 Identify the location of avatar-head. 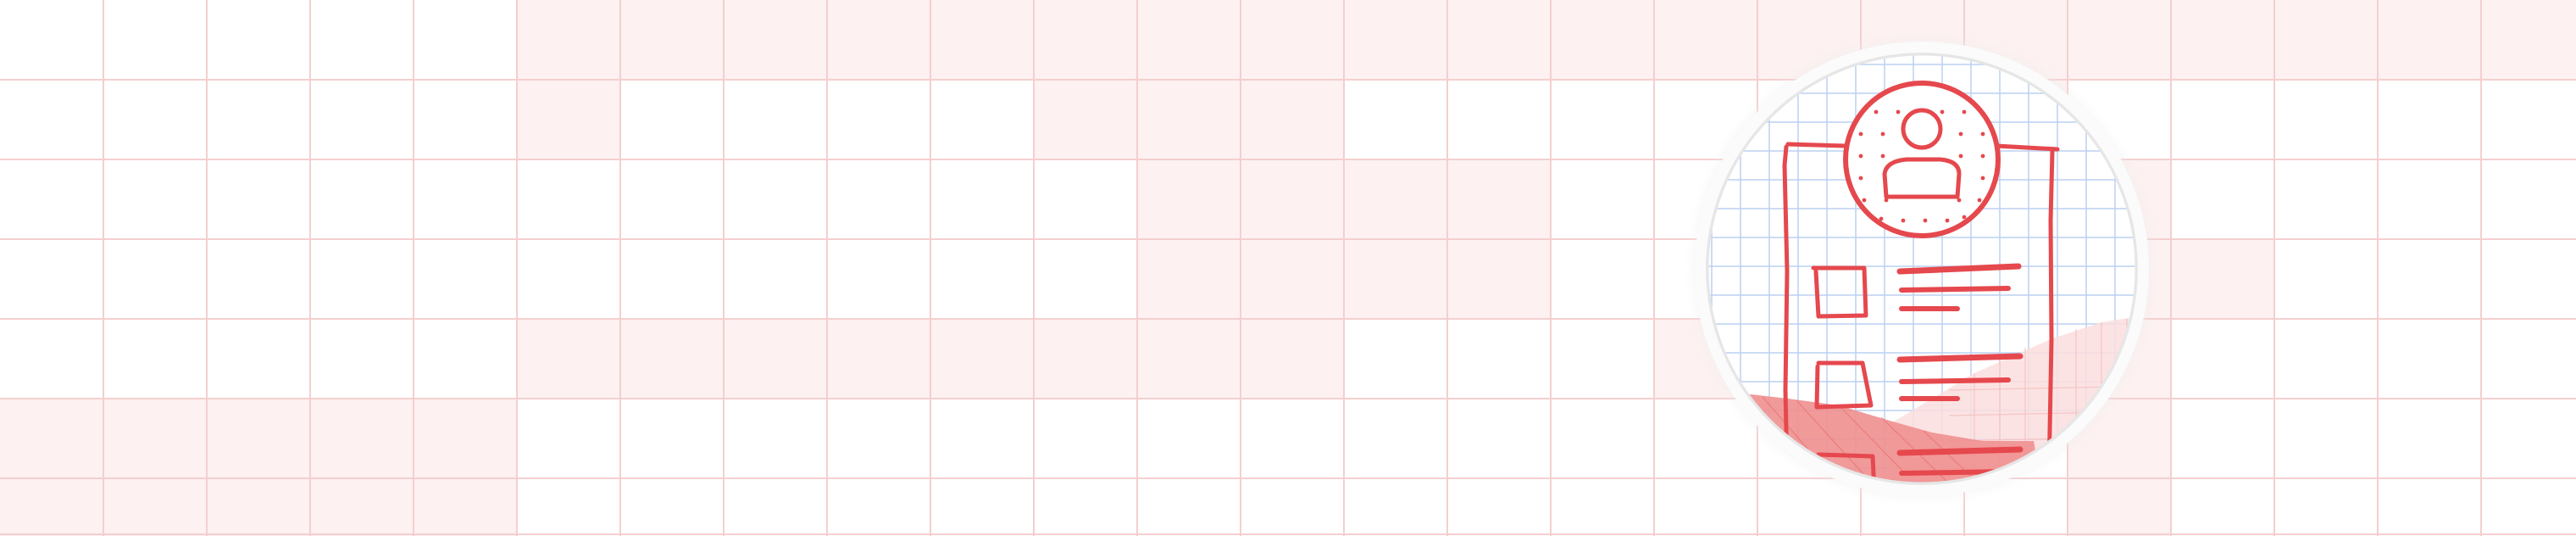
(1922, 129).